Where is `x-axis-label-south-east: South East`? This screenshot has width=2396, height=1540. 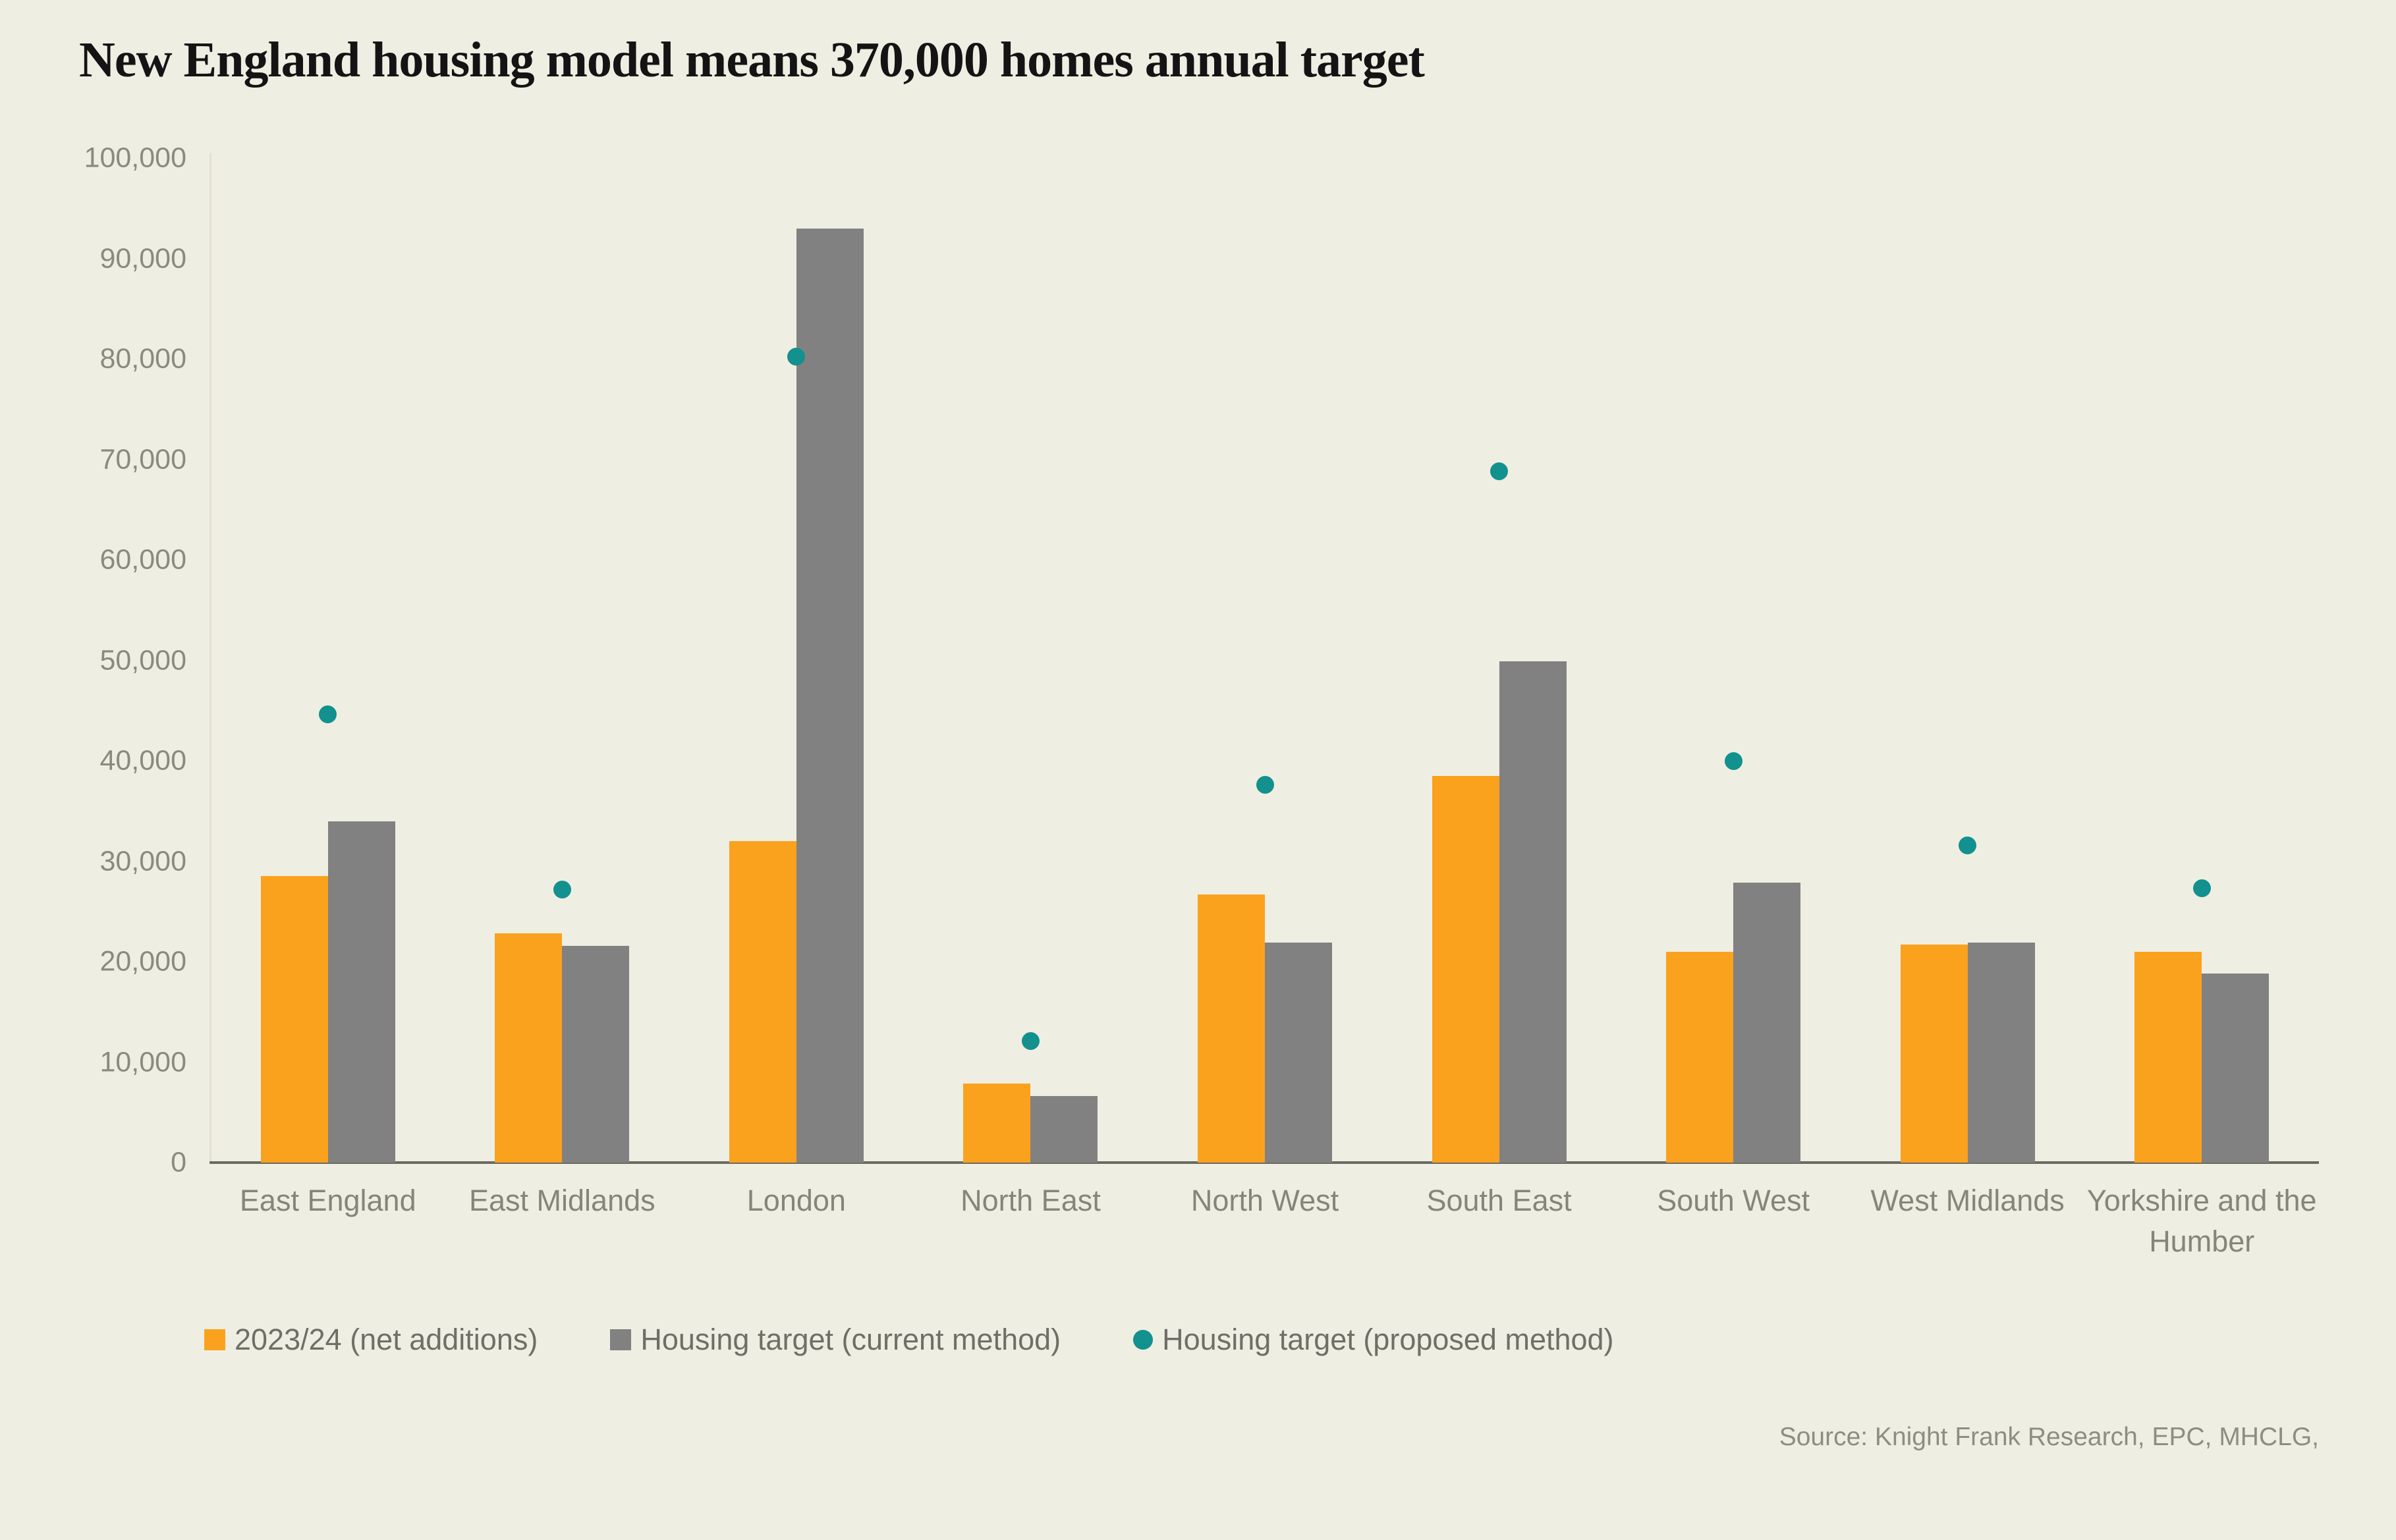
x-axis-label-south-east: South East is located at coordinates (1499, 1200).